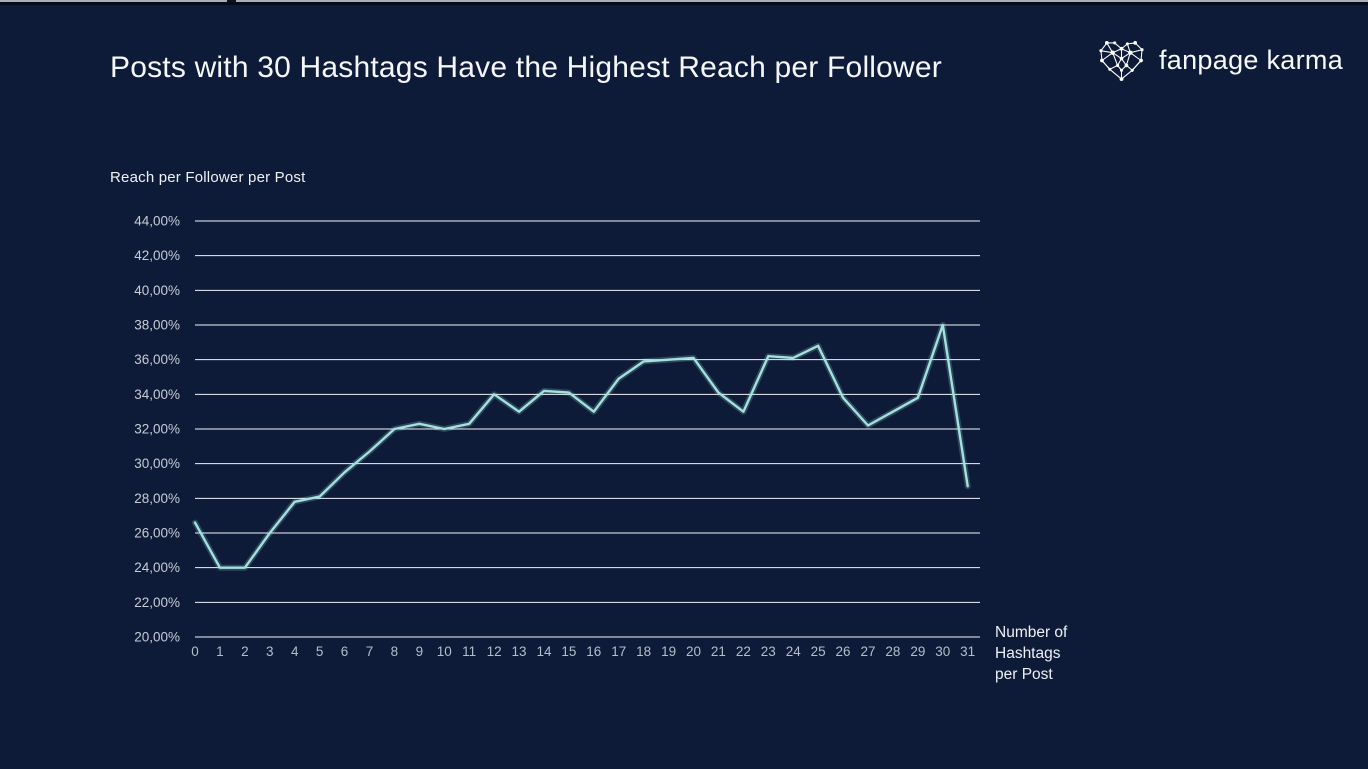  I want to click on fanpage-karma-logo: fanpage karma, so click(1220, 60).